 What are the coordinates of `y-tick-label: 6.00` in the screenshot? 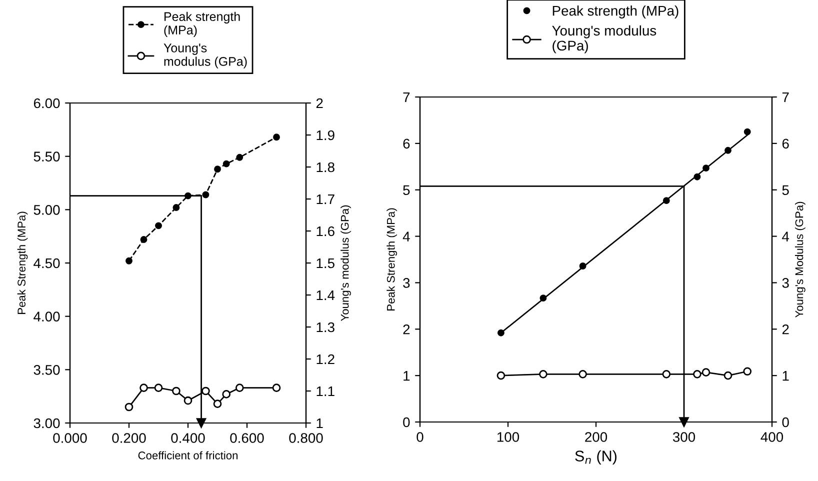 It's located at (47, 103).